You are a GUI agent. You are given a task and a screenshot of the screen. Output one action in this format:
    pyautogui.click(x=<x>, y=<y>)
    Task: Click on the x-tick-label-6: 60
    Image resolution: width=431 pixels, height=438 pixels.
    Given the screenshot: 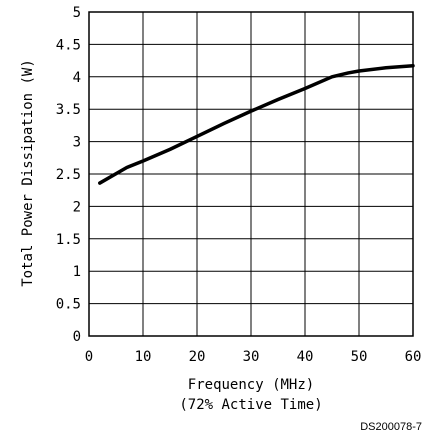 What is the action you would take?
    pyautogui.click(x=413, y=357)
    